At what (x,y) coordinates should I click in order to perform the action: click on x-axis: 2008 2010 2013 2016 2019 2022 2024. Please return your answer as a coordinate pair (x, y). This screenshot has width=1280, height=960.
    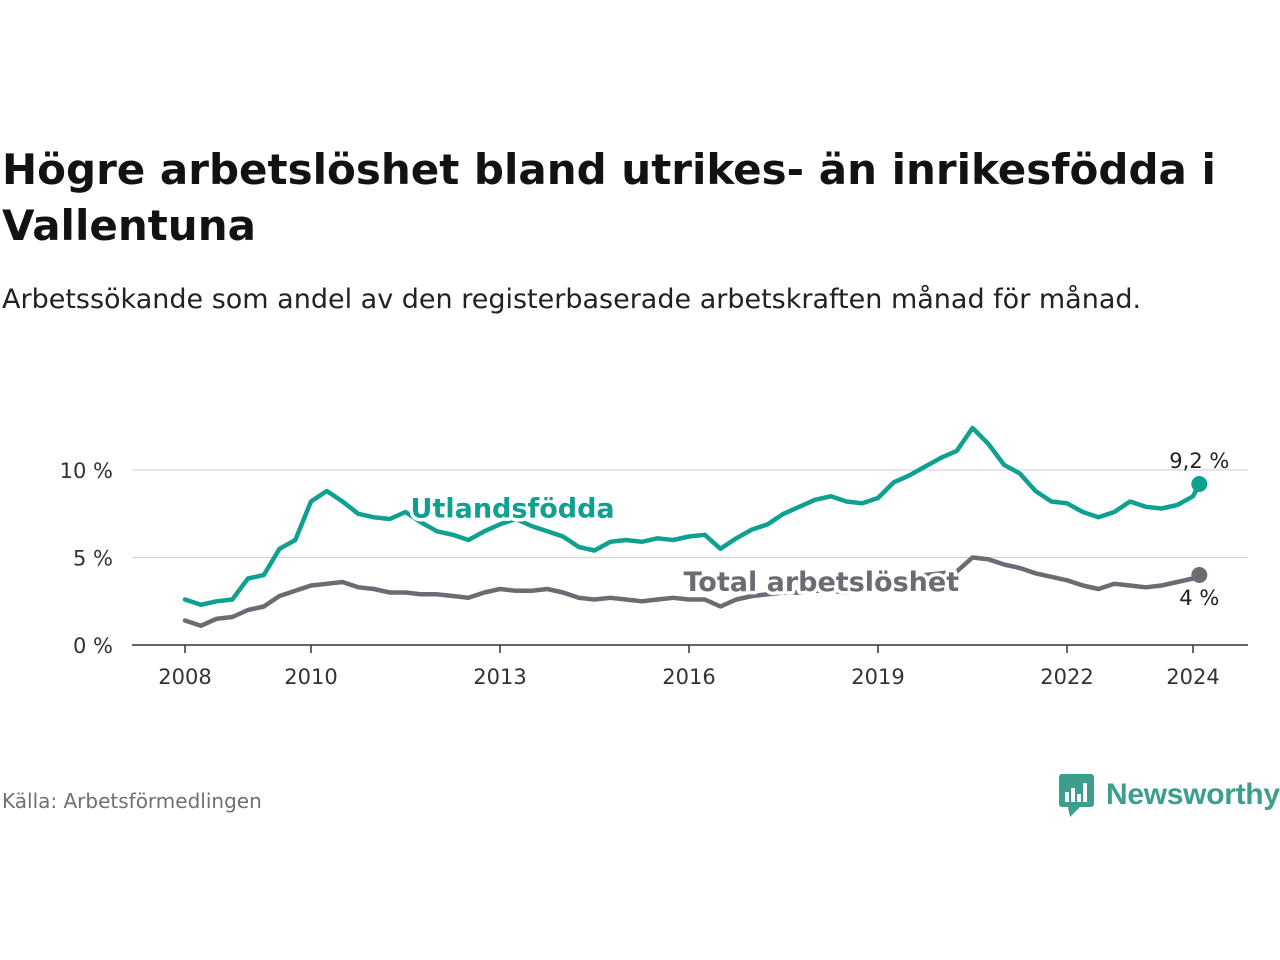
    Looking at the image, I should click on (690, 666).